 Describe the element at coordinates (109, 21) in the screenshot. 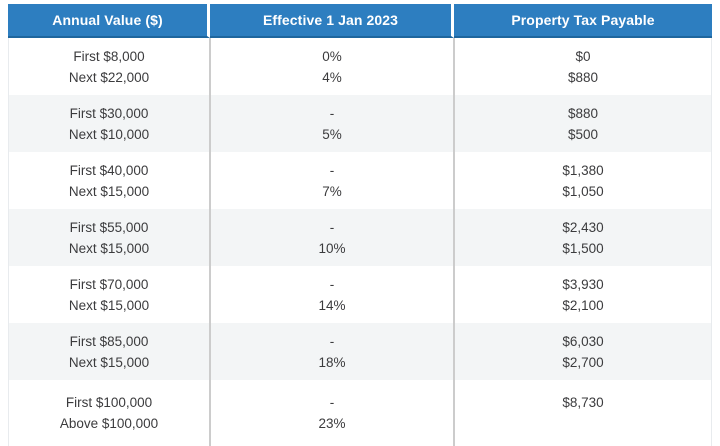

I see `column-header-annual-value: Annual Value ($)` at that location.